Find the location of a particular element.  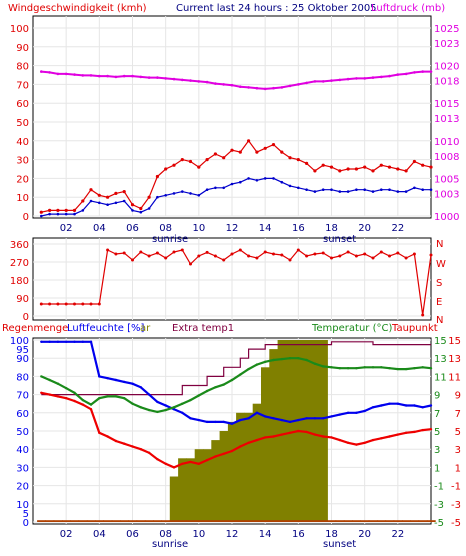

x-tick-bottom: 14 is located at coordinates (265, 534).